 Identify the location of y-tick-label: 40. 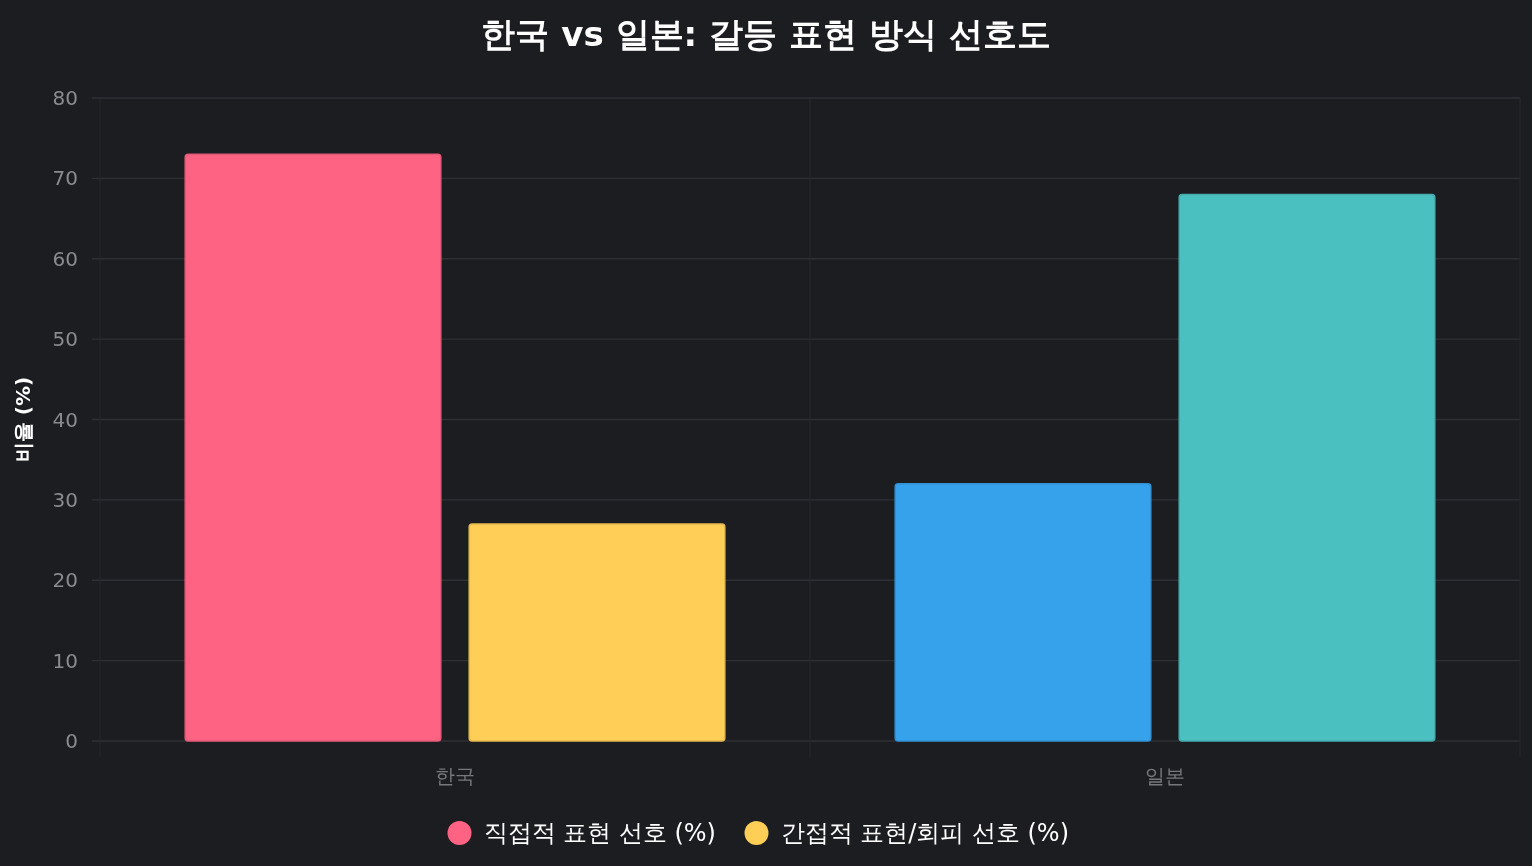
(65, 419).